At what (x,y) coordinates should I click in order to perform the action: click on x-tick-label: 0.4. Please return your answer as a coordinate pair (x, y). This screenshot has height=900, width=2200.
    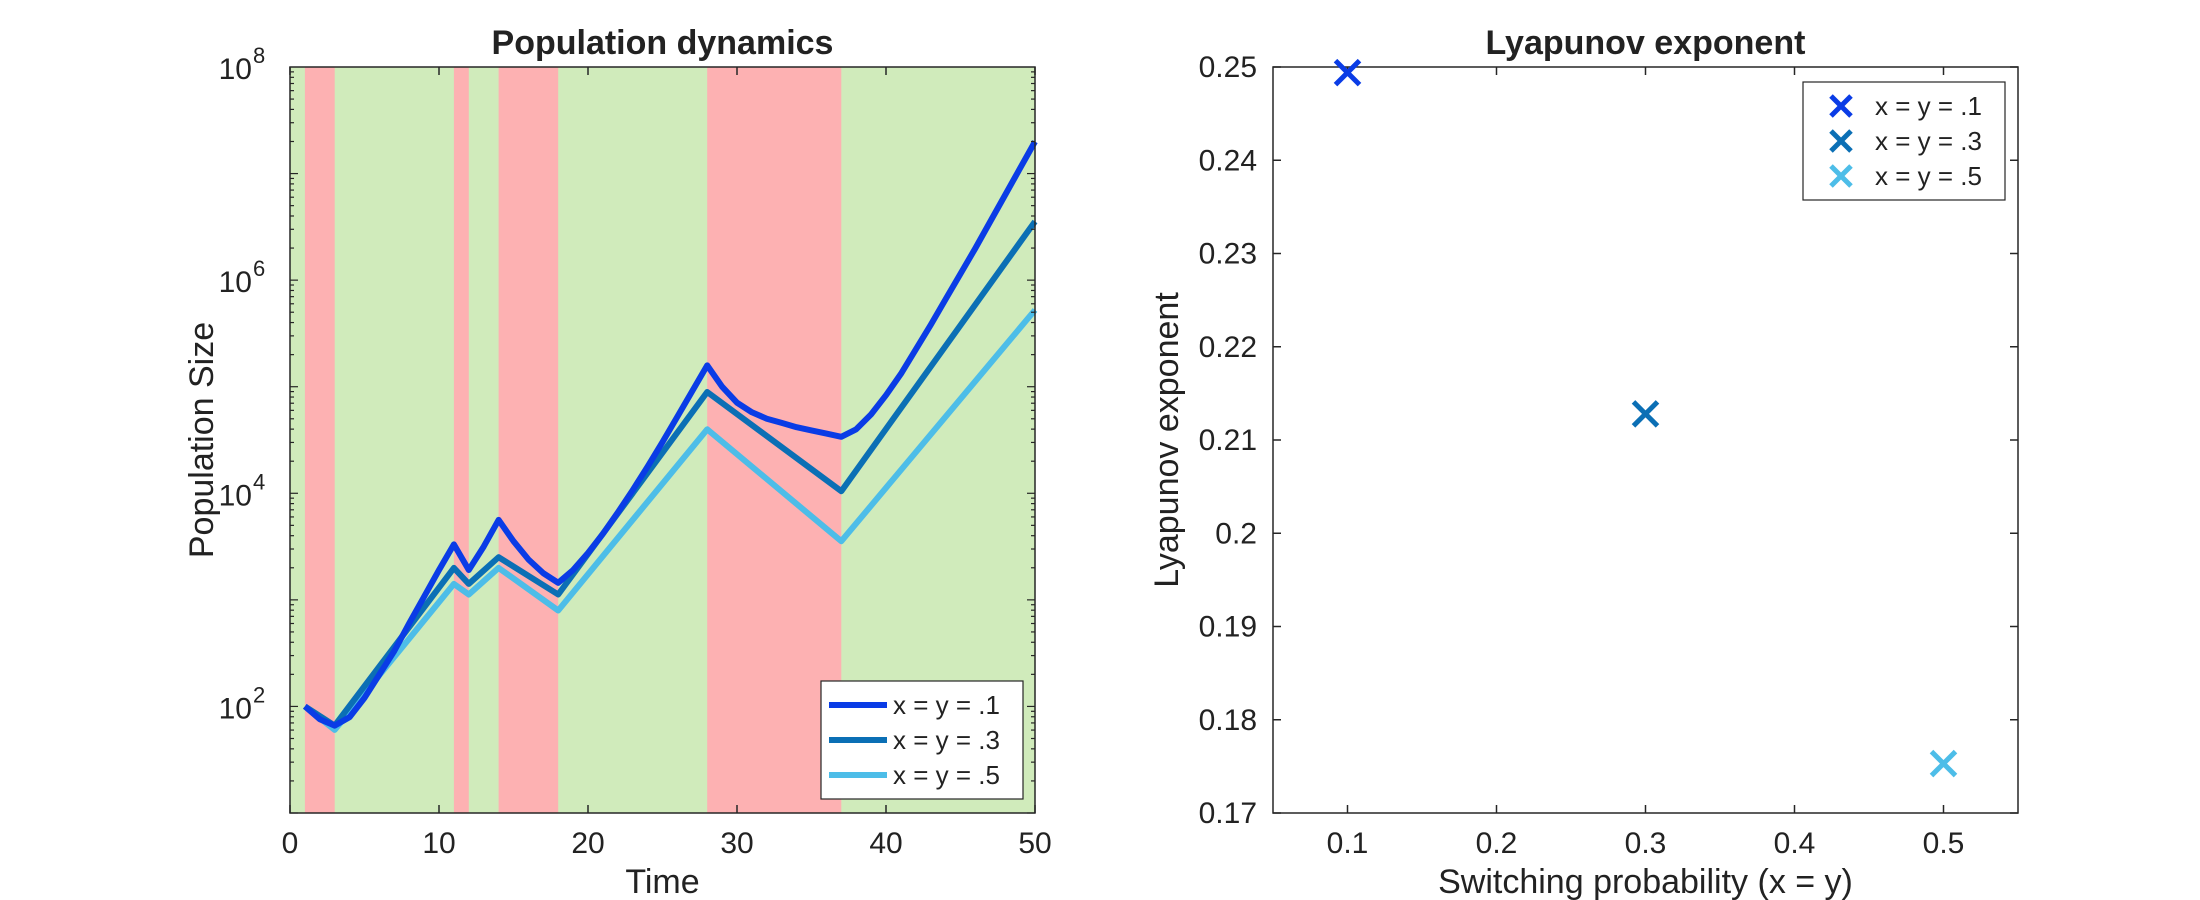
    Looking at the image, I should click on (1795, 843).